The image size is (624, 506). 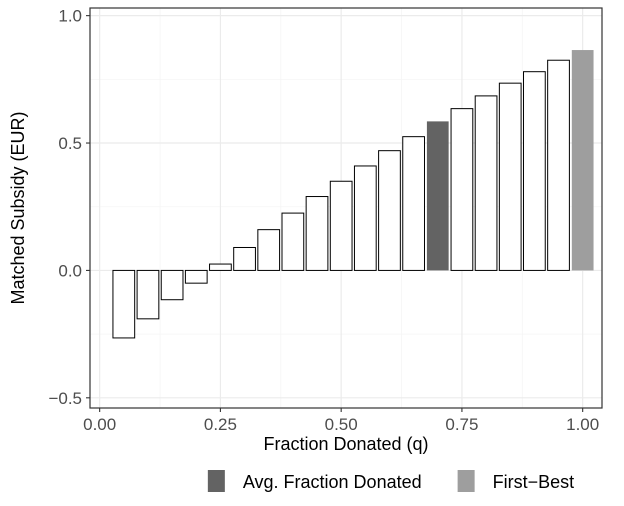 I want to click on x-tick-label: 0.25, so click(x=220, y=424).